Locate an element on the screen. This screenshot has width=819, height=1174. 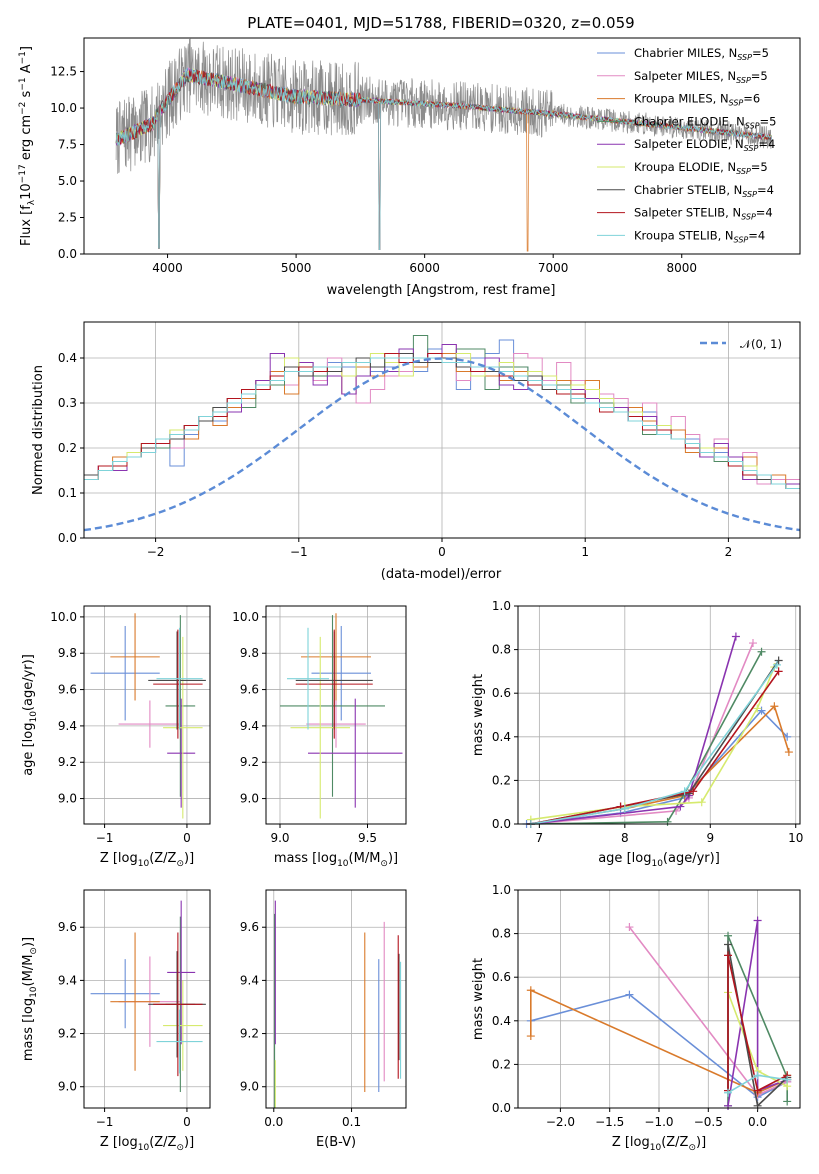
x-tick-label: 0.0 is located at coordinates (273, 1122).